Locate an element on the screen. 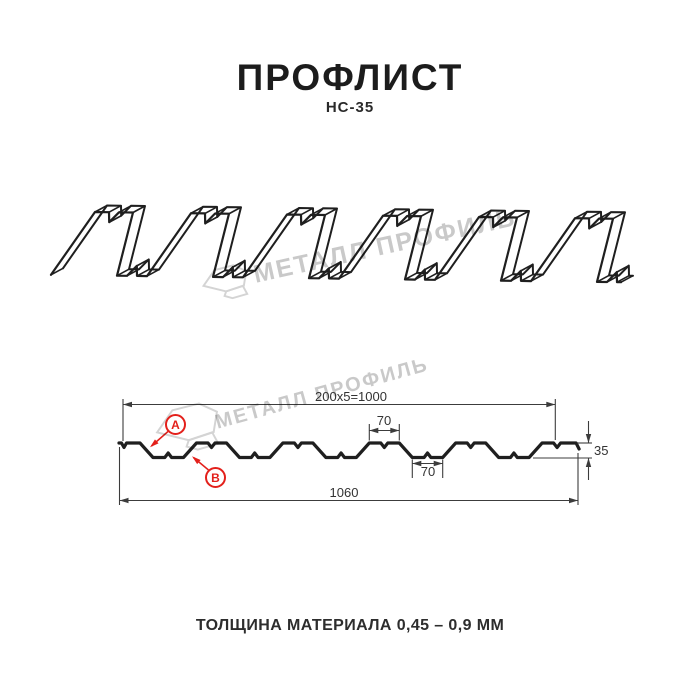 This screenshot has width=700, height=700. dimension-working-width: 200x5=1000 is located at coordinates (351, 396).